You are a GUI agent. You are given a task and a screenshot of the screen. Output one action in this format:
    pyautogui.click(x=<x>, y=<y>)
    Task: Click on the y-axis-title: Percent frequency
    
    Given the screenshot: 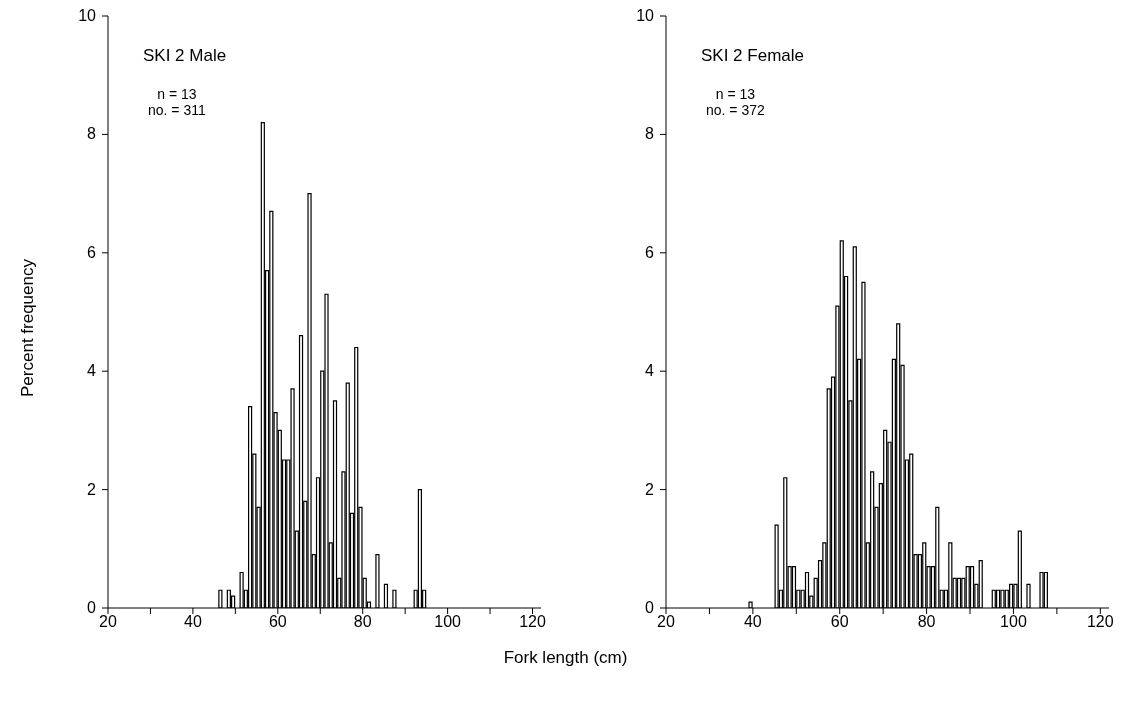 What is the action you would take?
    pyautogui.click(x=28, y=328)
    